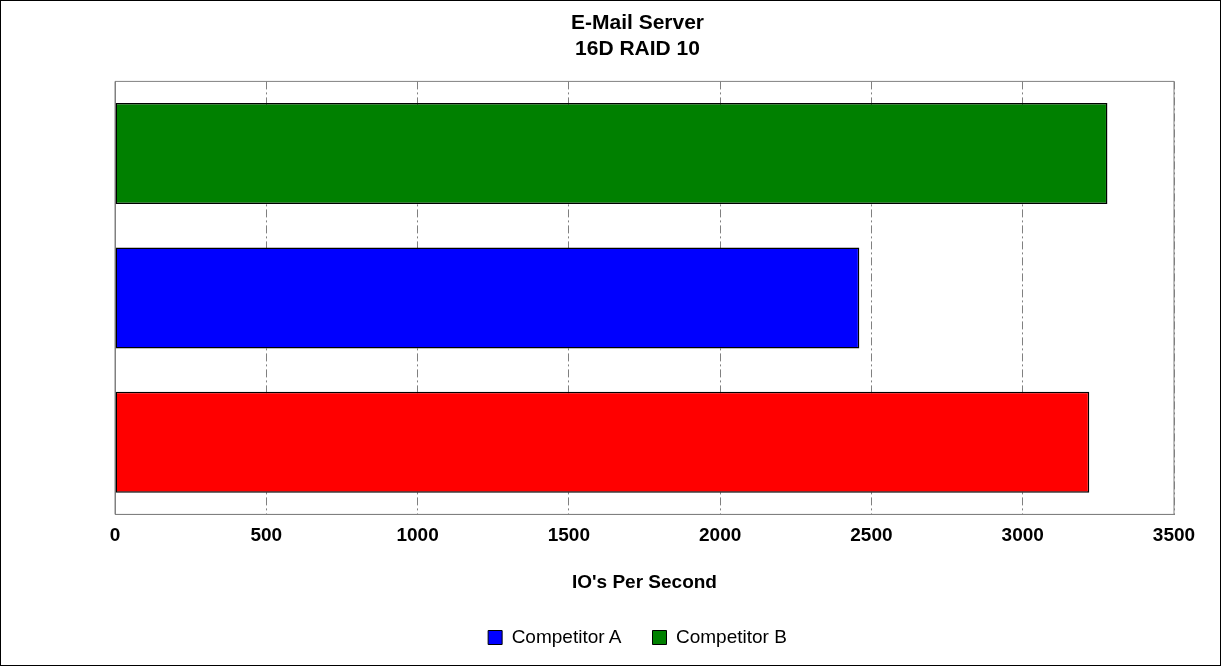  Describe the element at coordinates (266, 535) in the screenshot. I see `x-tick-label: 500` at that location.